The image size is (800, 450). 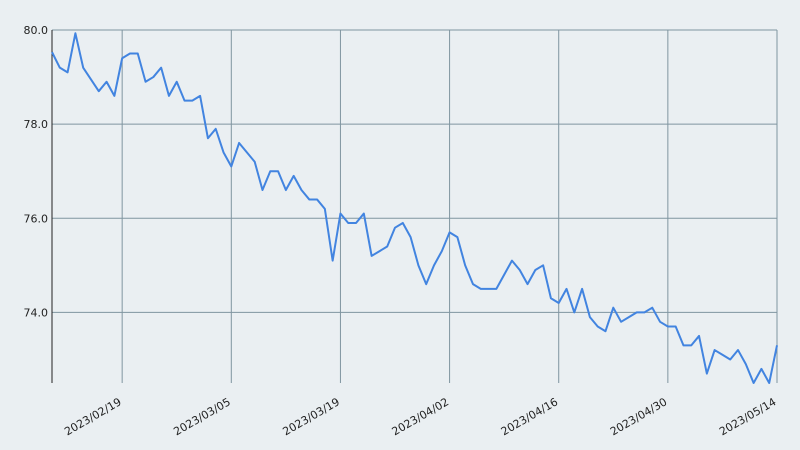 What do you see at coordinates (420, 416) in the screenshot?
I see `x-tick-label: 2023/04/02` at bounding box center [420, 416].